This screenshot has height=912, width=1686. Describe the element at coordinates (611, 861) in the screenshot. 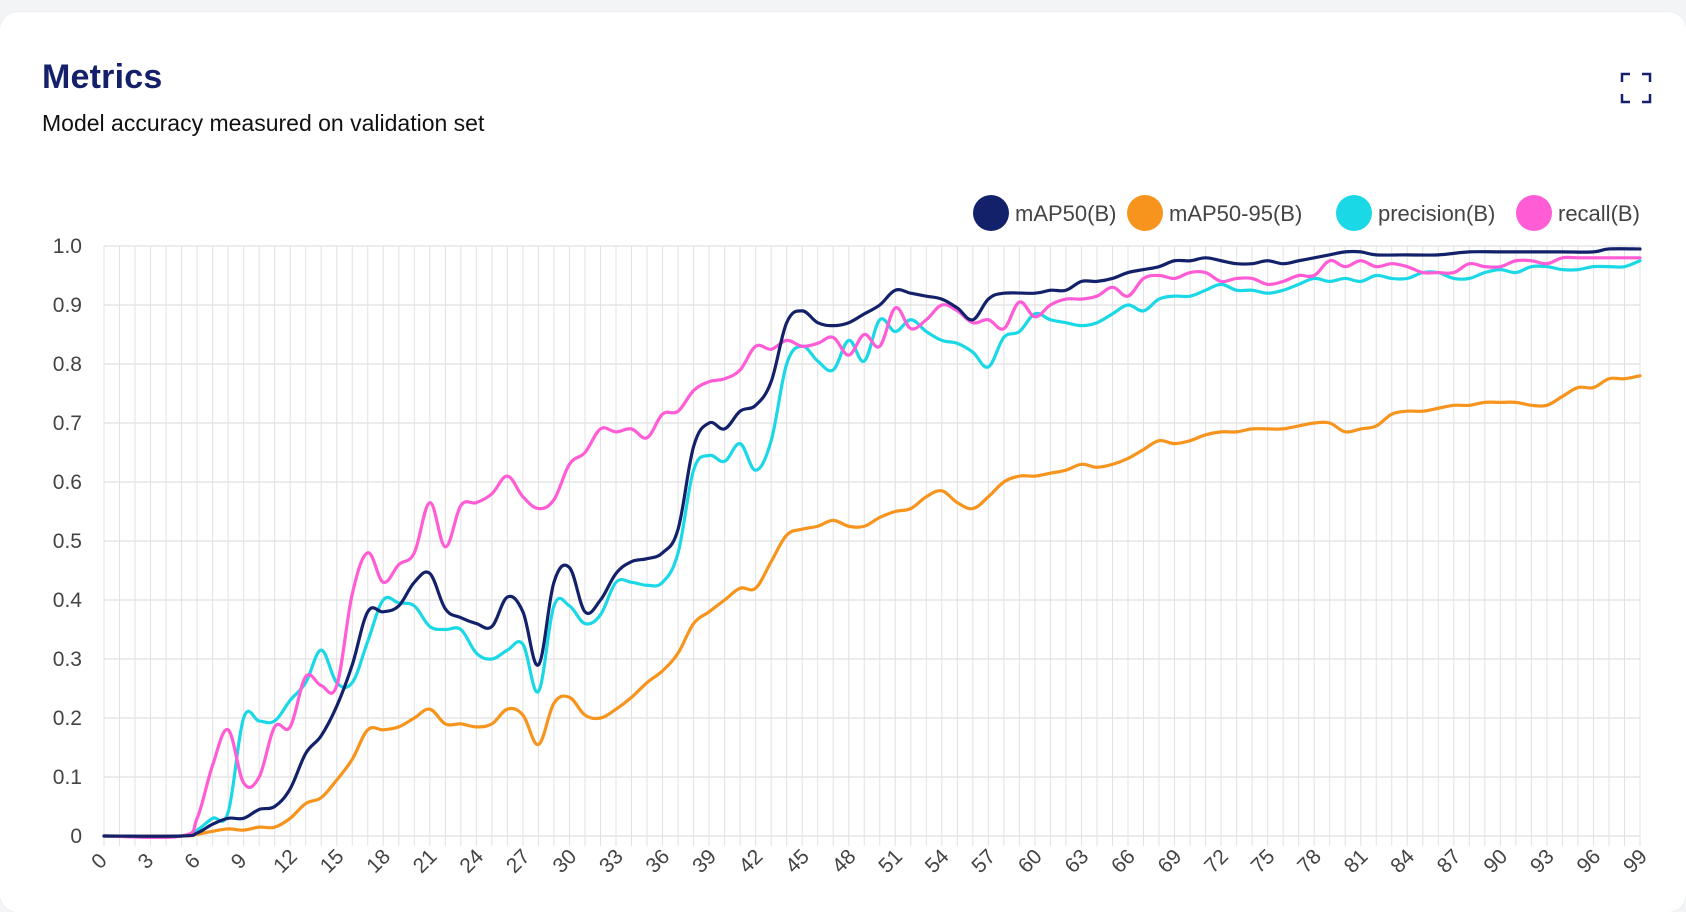

I see `x-tick-label: 33` at that location.